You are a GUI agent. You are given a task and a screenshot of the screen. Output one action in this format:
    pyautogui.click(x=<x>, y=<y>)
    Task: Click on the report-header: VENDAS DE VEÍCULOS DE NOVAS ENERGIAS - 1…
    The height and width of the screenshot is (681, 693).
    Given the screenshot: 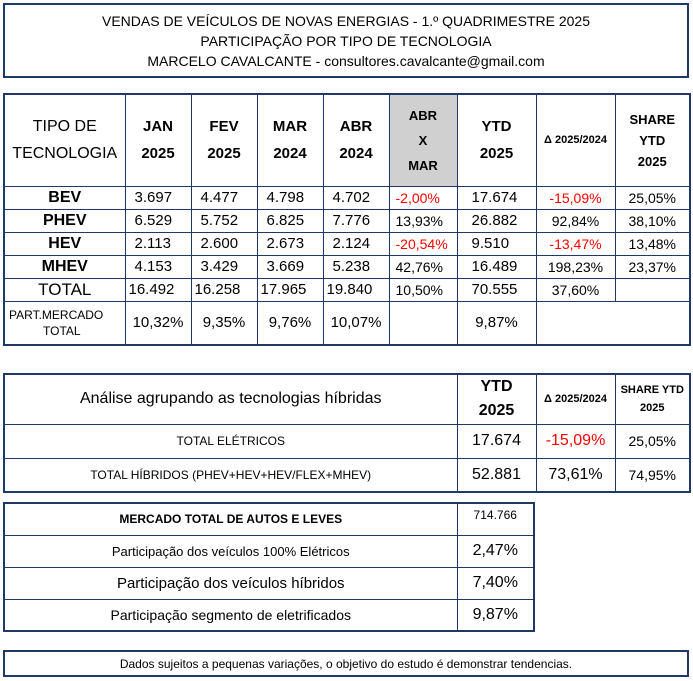 What is the action you would take?
    pyautogui.click(x=346, y=40)
    